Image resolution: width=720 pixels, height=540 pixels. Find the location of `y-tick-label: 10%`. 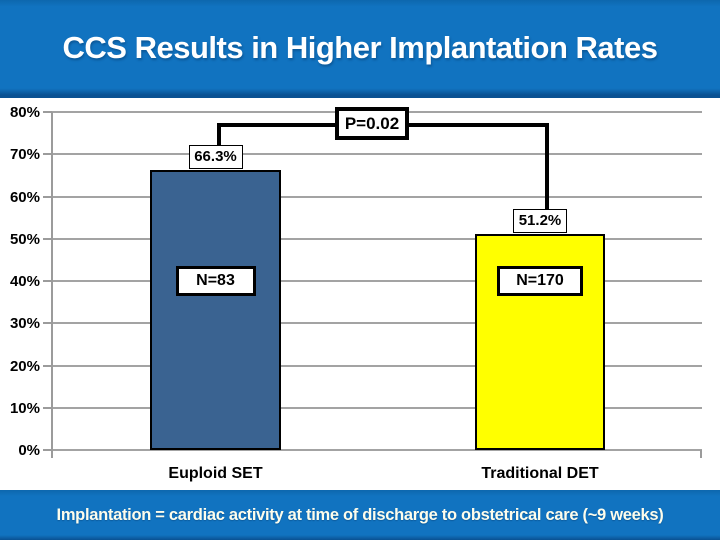

y-tick-label: 10% is located at coordinates (24, 408).